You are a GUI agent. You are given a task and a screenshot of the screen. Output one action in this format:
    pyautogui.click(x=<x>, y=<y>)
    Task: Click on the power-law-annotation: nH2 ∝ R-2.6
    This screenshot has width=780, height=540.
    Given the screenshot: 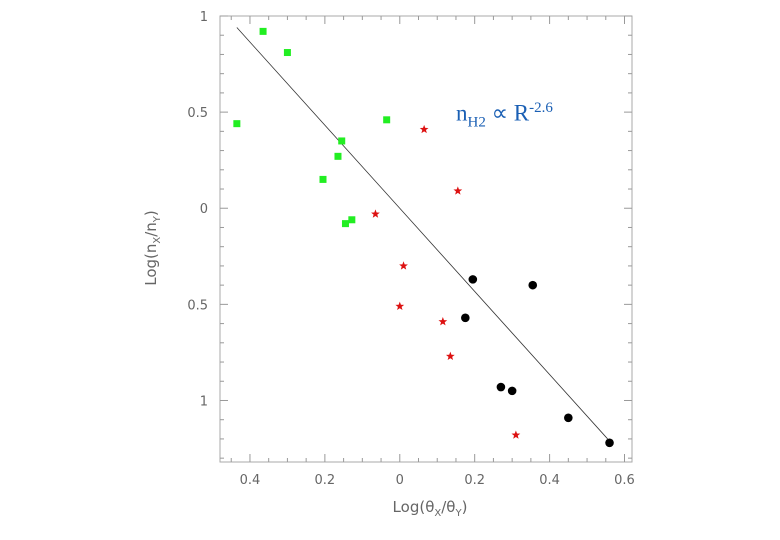 What is the action you would take?
    pyautogui.click(x=504, y=115)
    